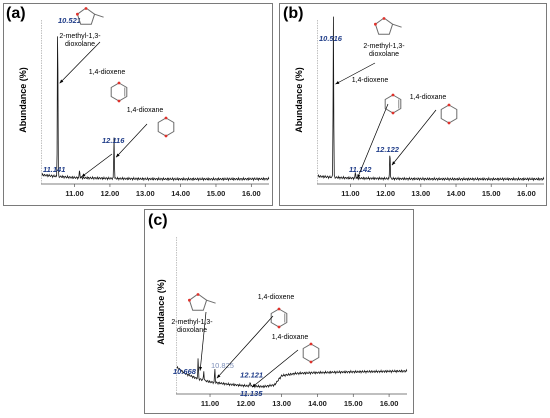 The height and width of the screenshot is (418, 550). I want to click on peak-retention-time-label: 12.122, so click(388, 149).